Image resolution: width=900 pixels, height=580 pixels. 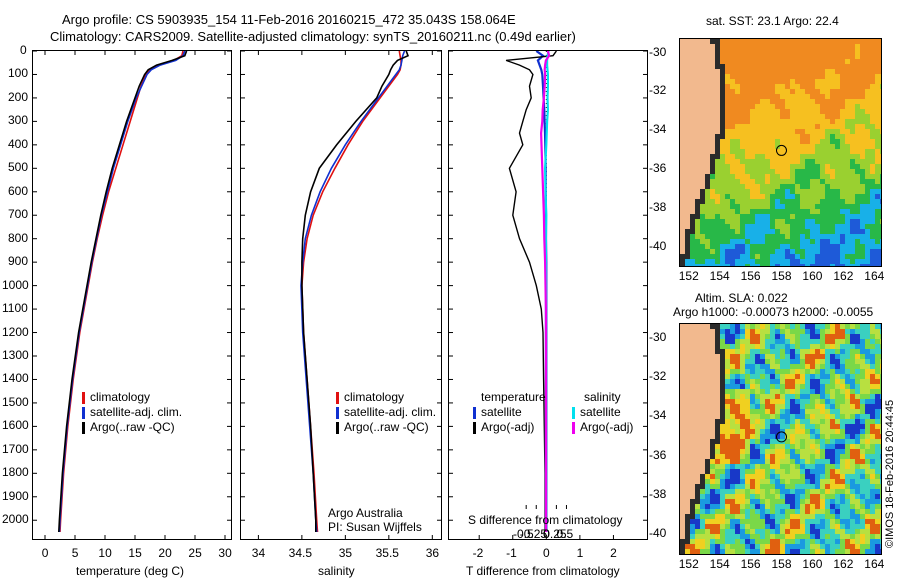 What do you see at coordinates (432, 553) in the screenshot?
I see `x-tick-label: 36` at bounding box center [432, 553].